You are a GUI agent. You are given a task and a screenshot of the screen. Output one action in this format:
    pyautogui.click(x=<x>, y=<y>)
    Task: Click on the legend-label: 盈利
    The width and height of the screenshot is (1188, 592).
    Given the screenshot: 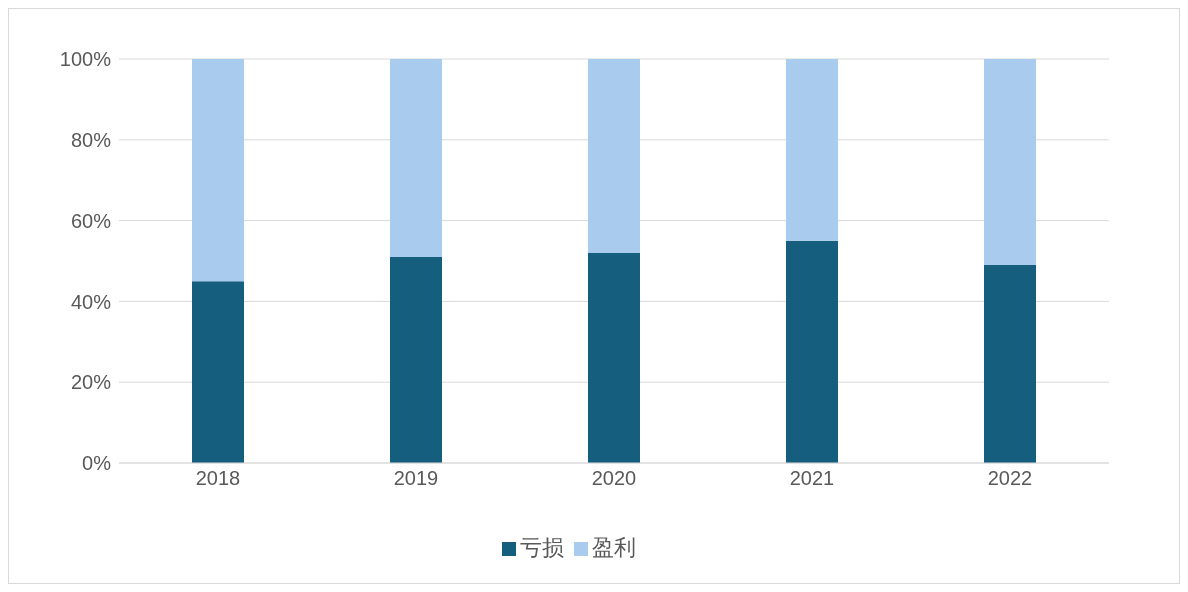 What is the action you would take?
    pyautogui.click(x=614, y=547)
    